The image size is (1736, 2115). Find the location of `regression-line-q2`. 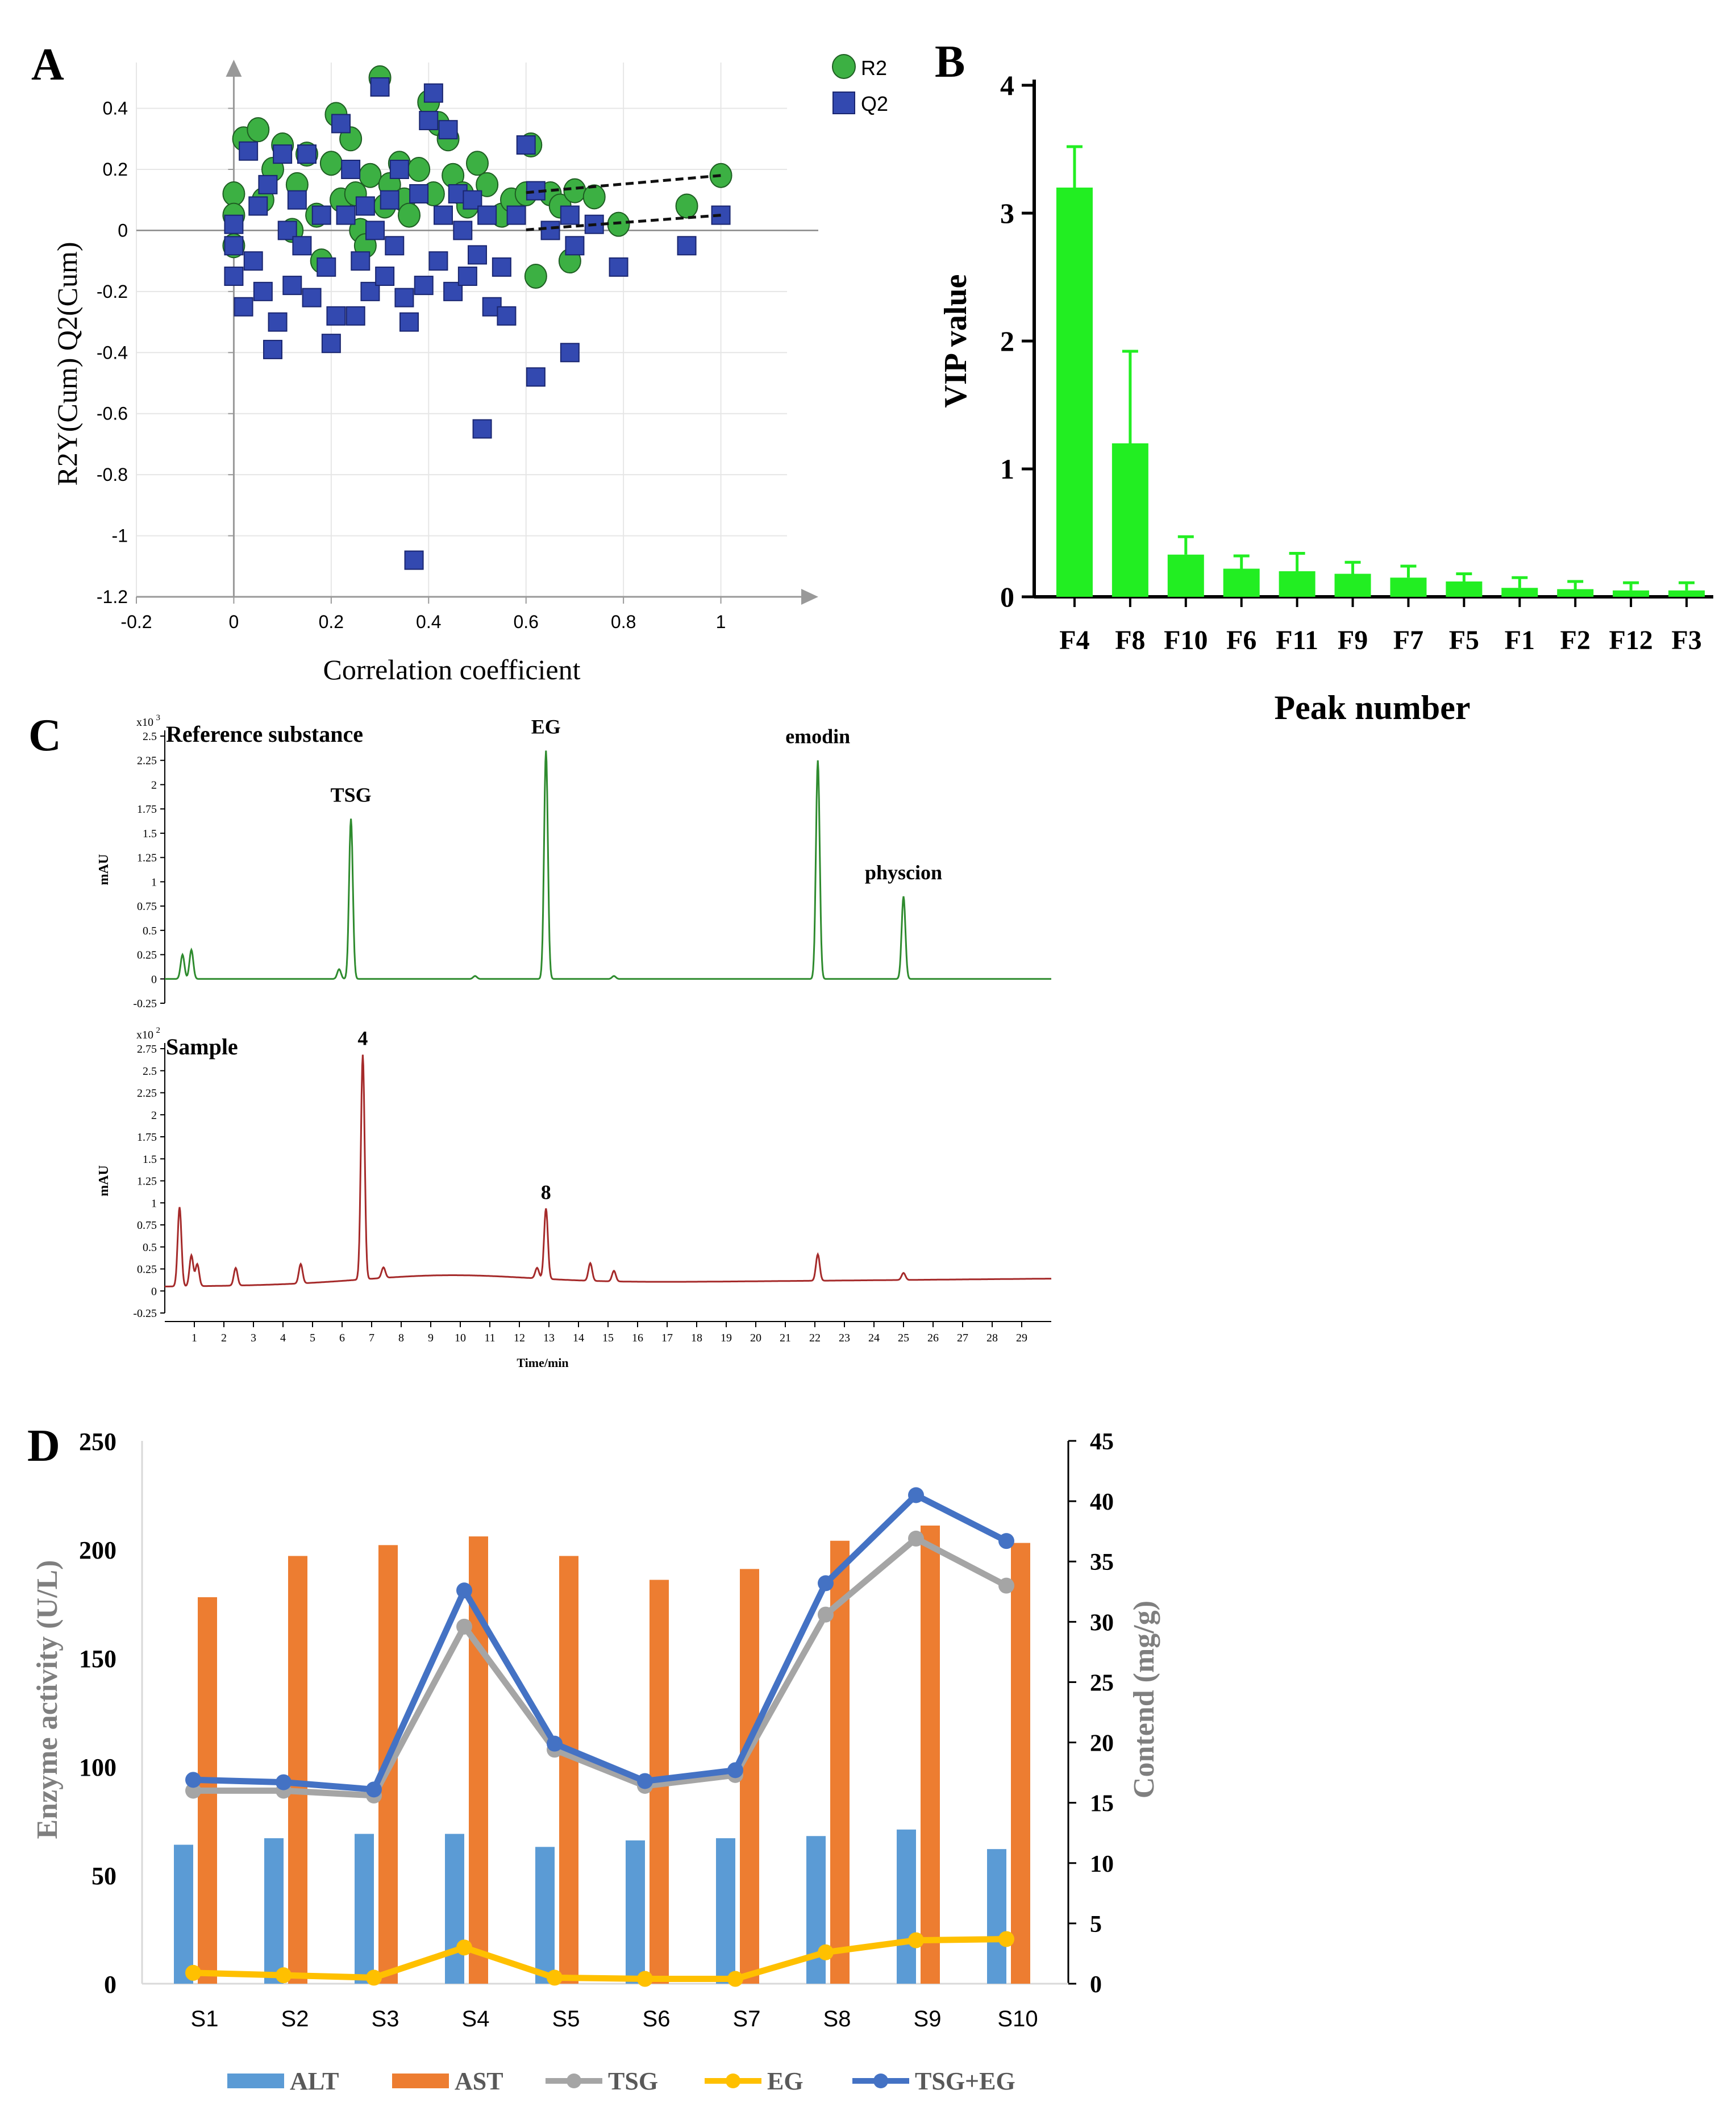

regression-line-q2 is located at coordinates (623, 222).